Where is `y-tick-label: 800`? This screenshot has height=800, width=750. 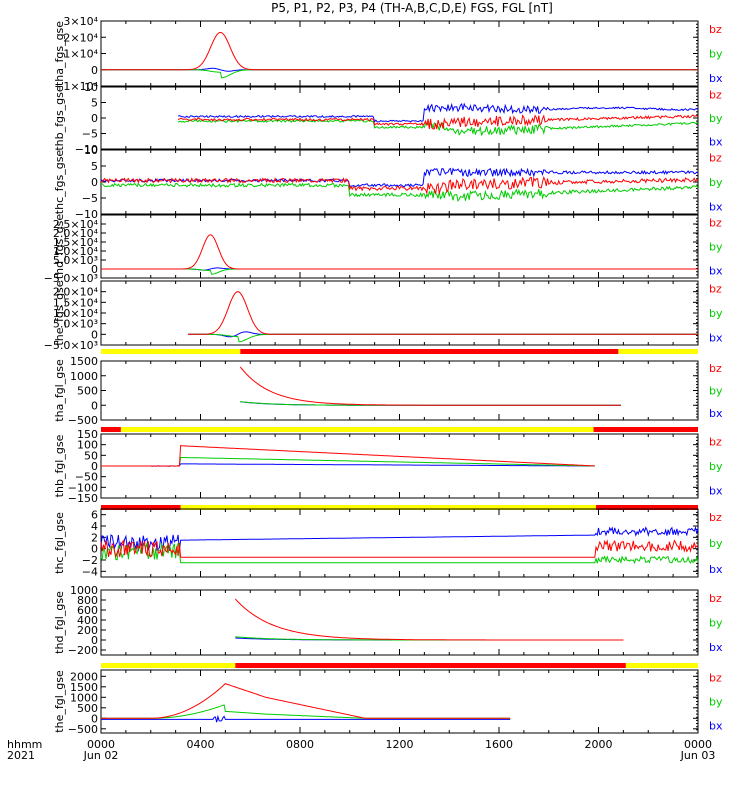
y-tick-label: 800 is located at coordinates (87, 600).